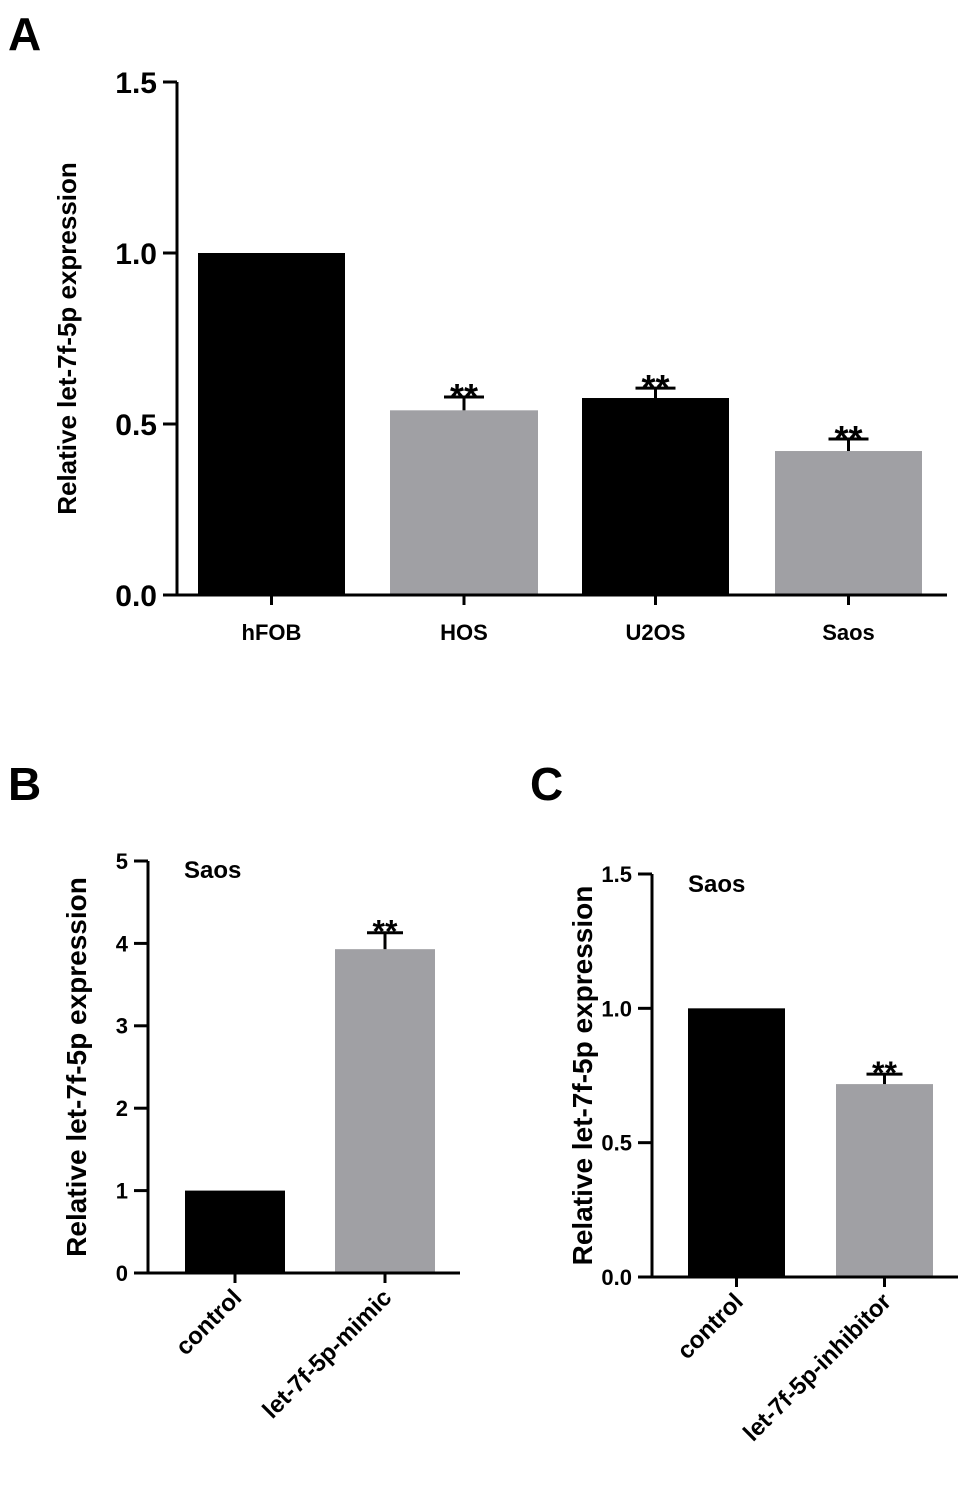 This screenshot has width=967, height=1494. Describe the element at coordinates (385, 1111) in the screenshot. I see `bar-let-7f-5p-mimic` at that location.